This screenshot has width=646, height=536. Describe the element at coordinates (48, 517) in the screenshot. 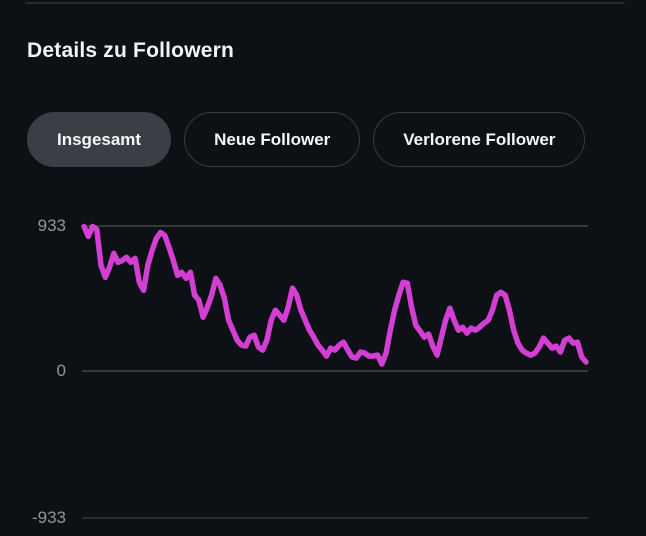

I see `y-tick-neg-933: -933` at that location.